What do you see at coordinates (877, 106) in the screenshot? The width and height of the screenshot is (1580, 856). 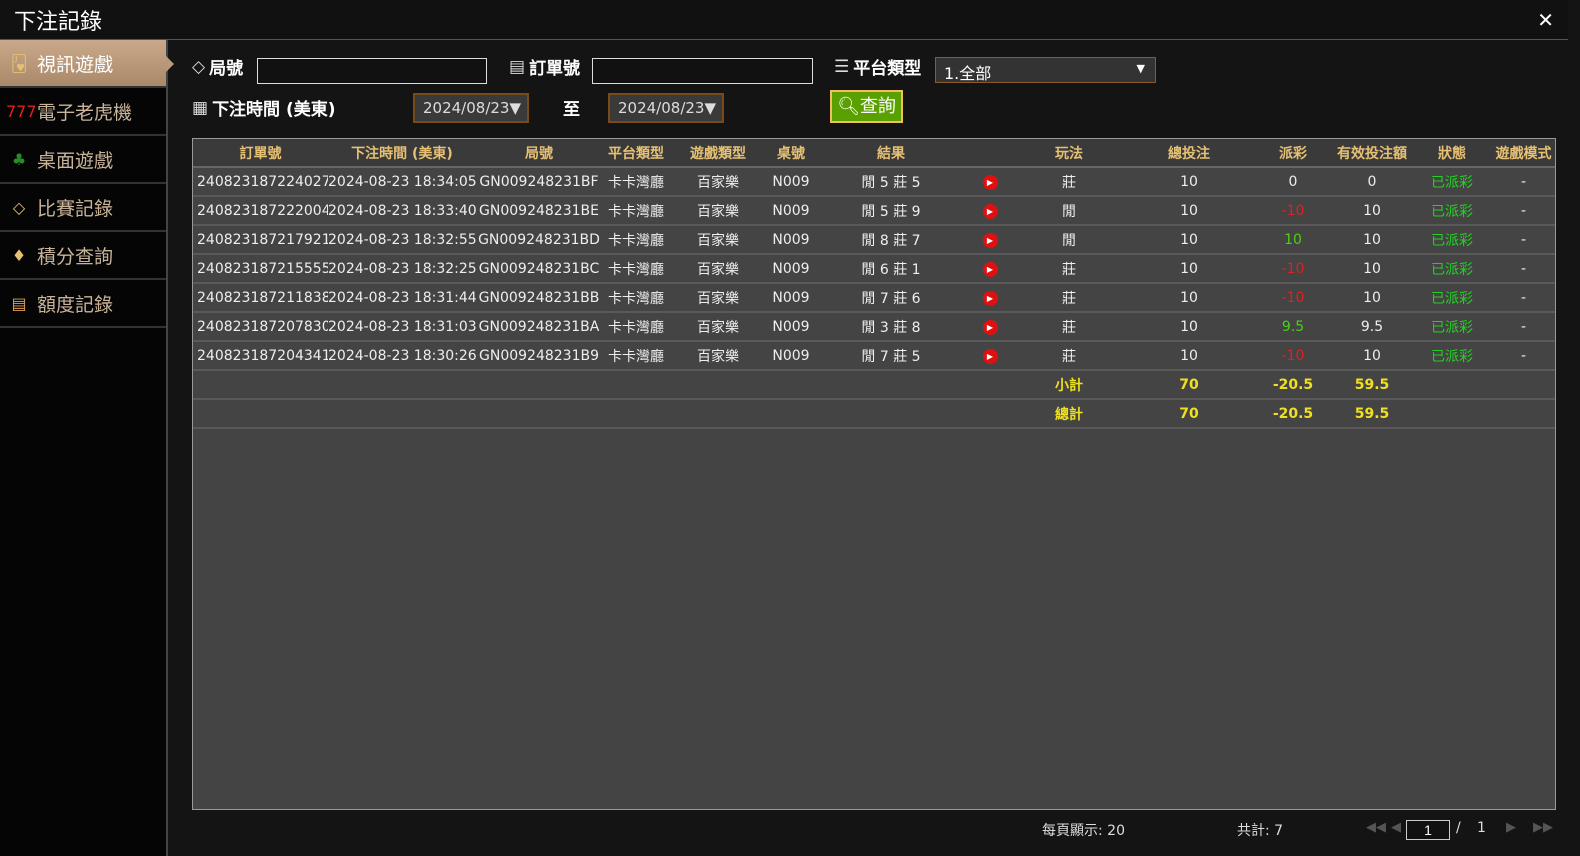 I see `search-label: 查詢` at bounding box center [877, 106].